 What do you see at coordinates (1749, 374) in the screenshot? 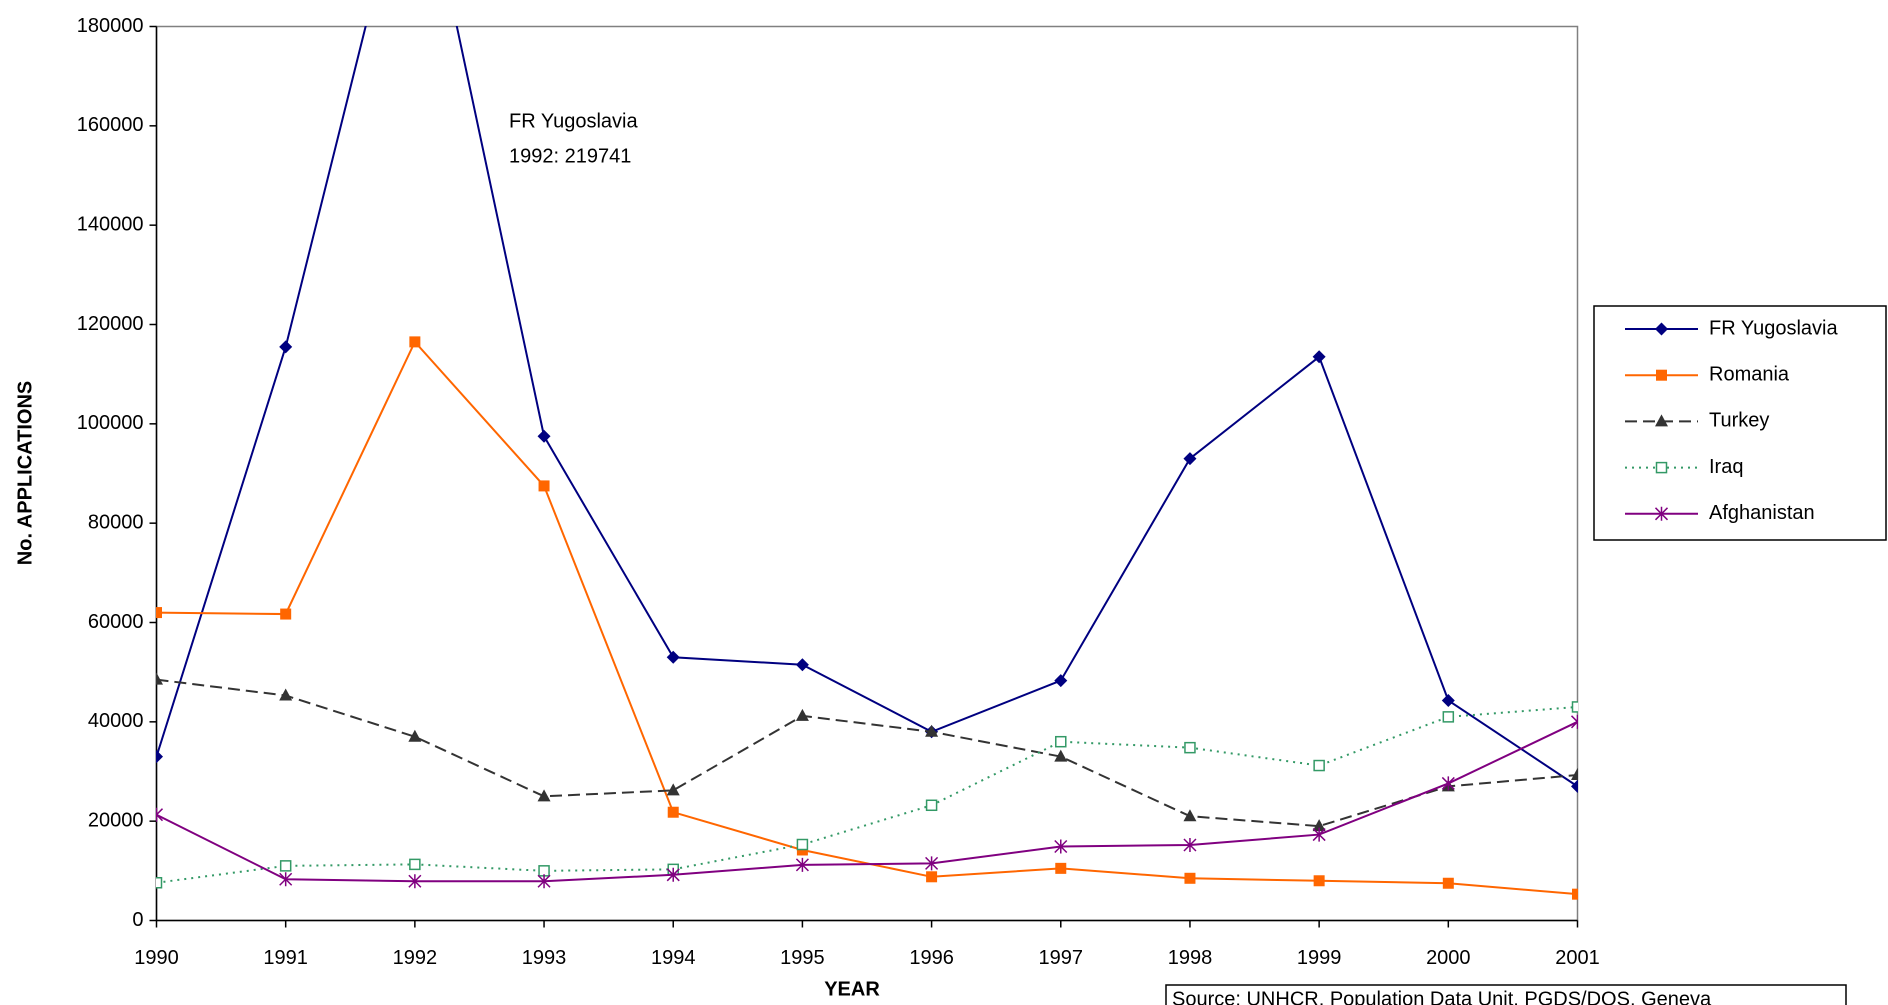
I see `legend-label: Romania` at bounding box center [1749, 374].